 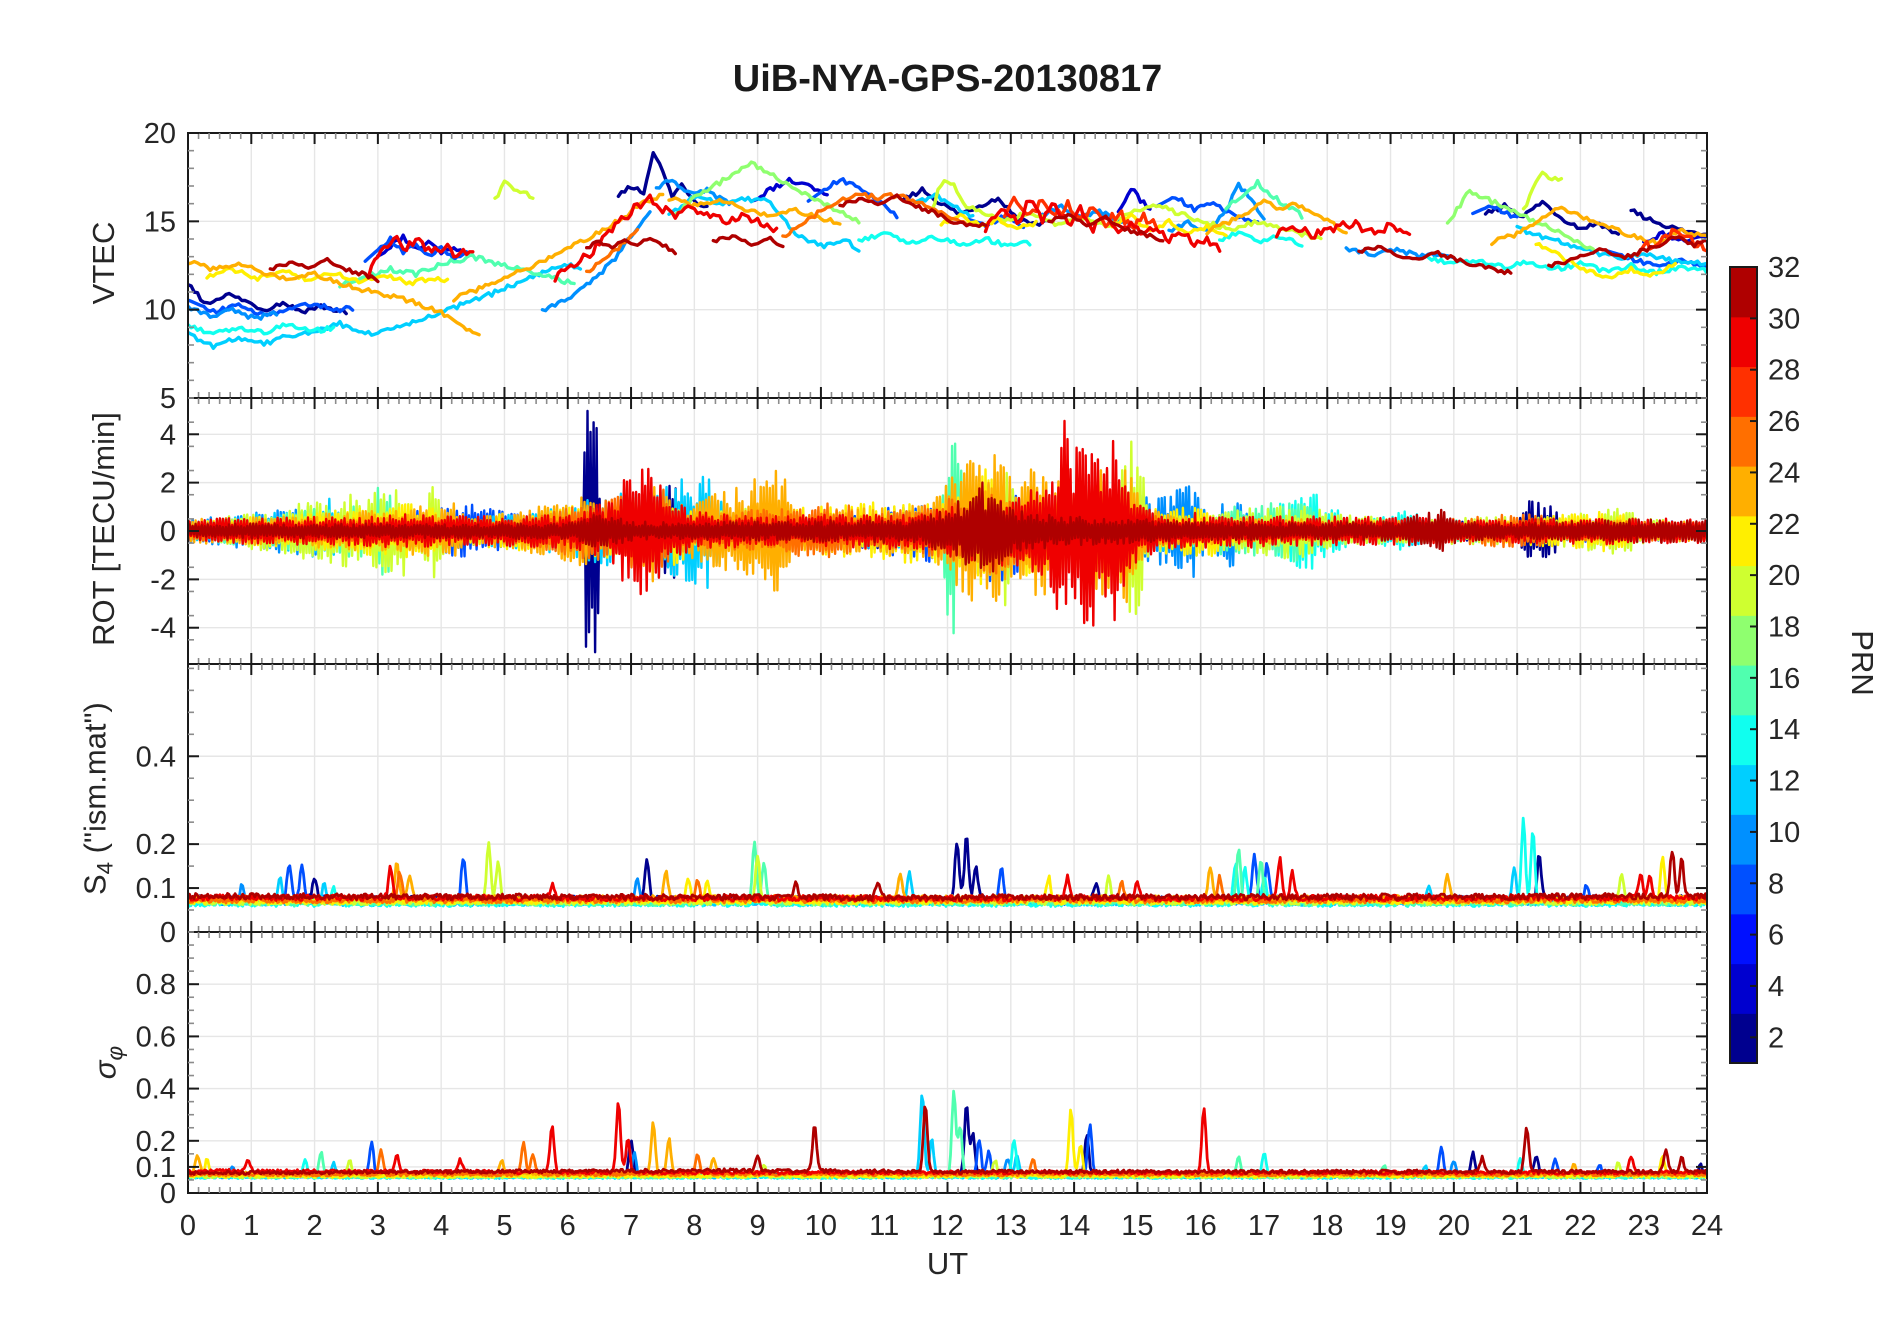 What do you see at coordinates (168, 484) in the screenshot?
I see `ytick-label: 2` at bounding box center [168, 484].